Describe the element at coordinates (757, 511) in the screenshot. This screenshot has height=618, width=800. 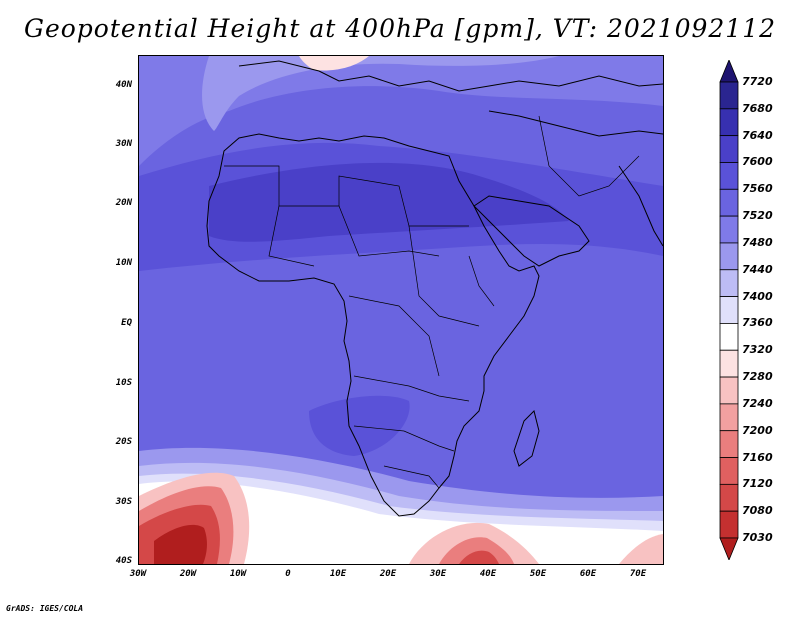
I see `colorbar-label: 7080` at that location.